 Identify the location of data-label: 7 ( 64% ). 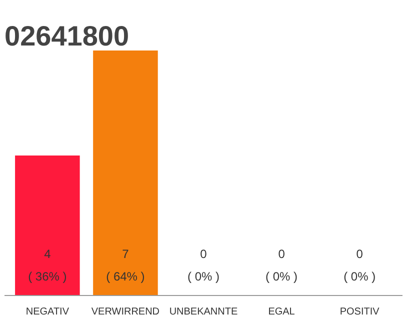
(125, 265).